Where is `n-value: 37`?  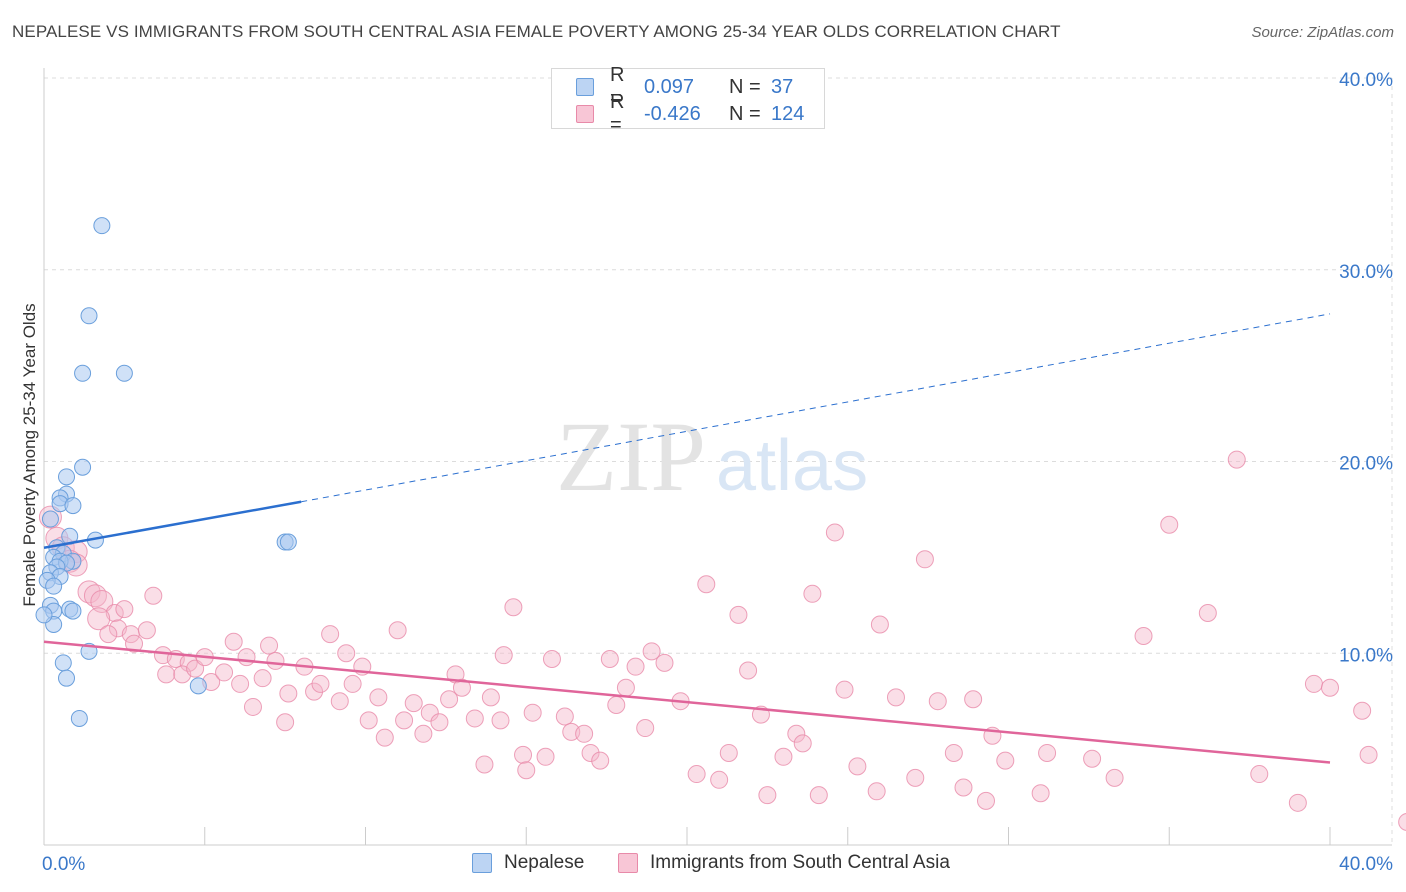 n-value: 37 is located at coordinates (782, 86).